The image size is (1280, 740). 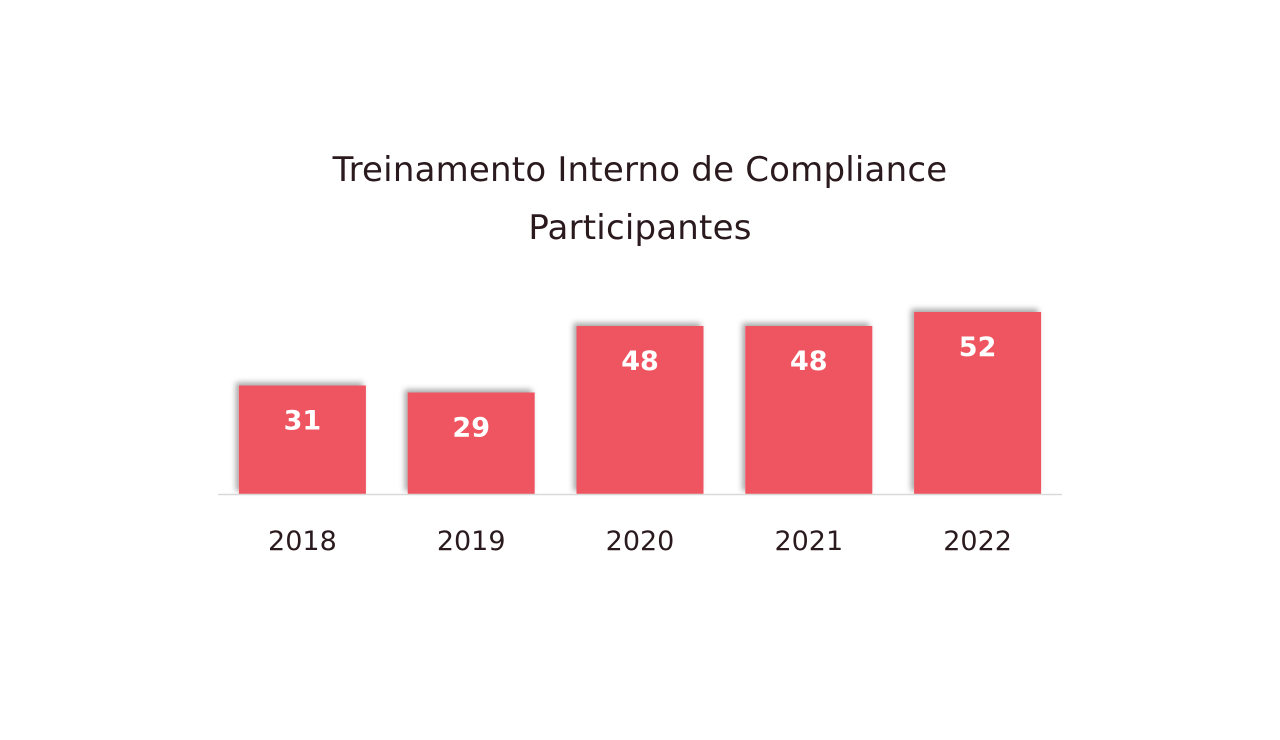 What do you see at coordinates (640, 410) in the screenshot?
I see `bar-2020` at bounding box center [640, 410].